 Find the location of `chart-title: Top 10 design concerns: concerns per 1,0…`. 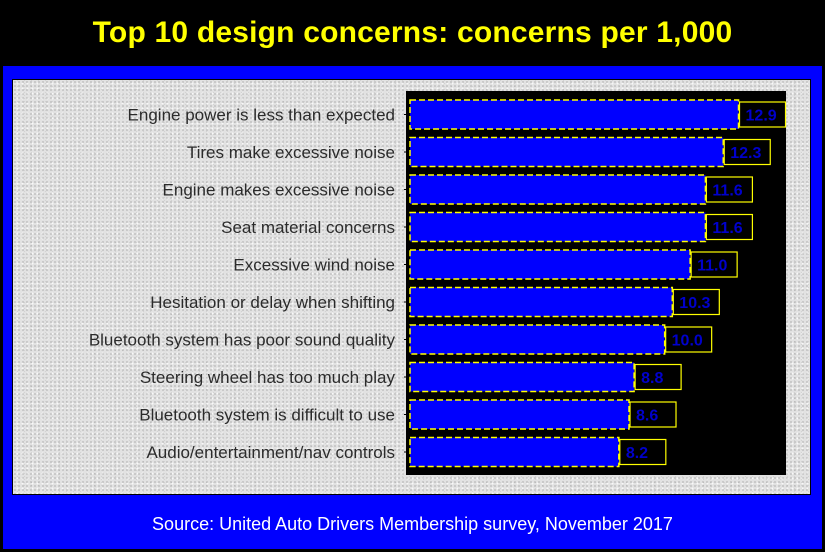

chart-title: Top 10 design concerns: concerns per 1,0… is located at coordinates (412, 32).